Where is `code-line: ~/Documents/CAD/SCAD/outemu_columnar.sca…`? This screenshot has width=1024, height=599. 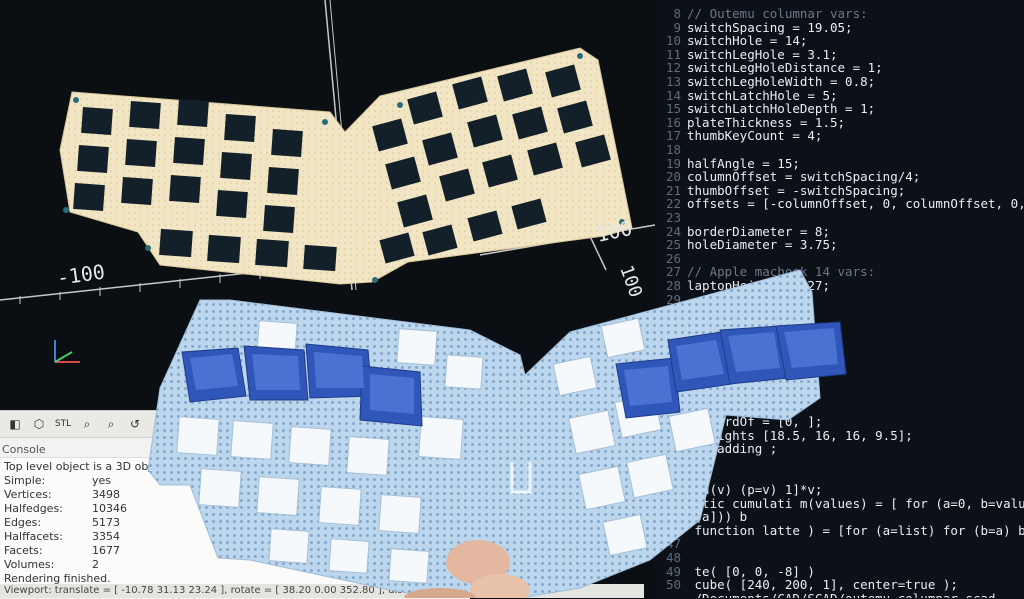
code-line: ~/Documents/CAD/SCAD/outemu_columnar.sca… is located at coordinates (825, 593).